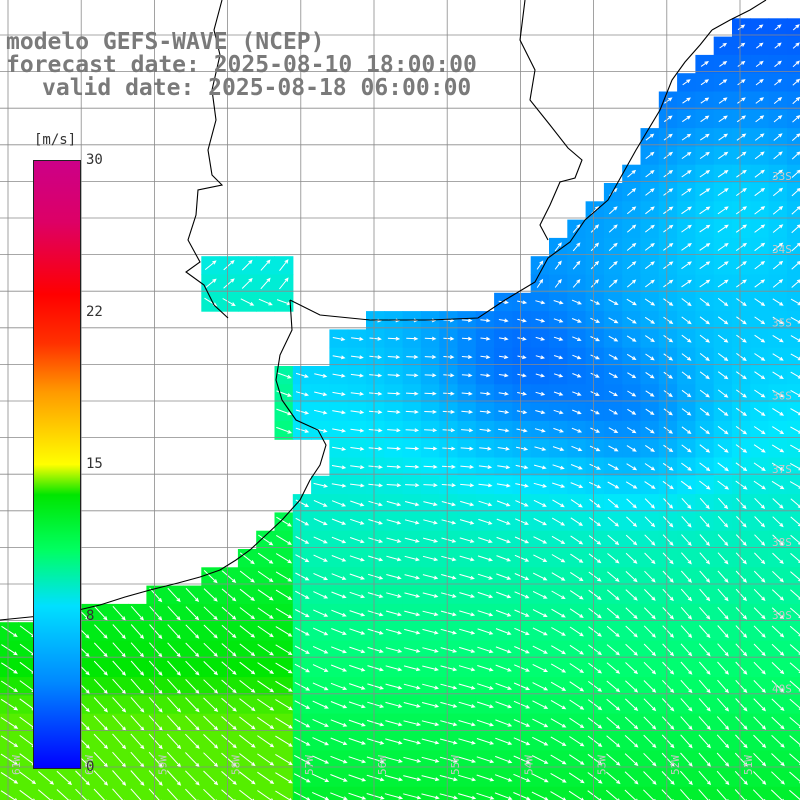  I want to click on lon-label-58W: 58W, so click(236, 765).